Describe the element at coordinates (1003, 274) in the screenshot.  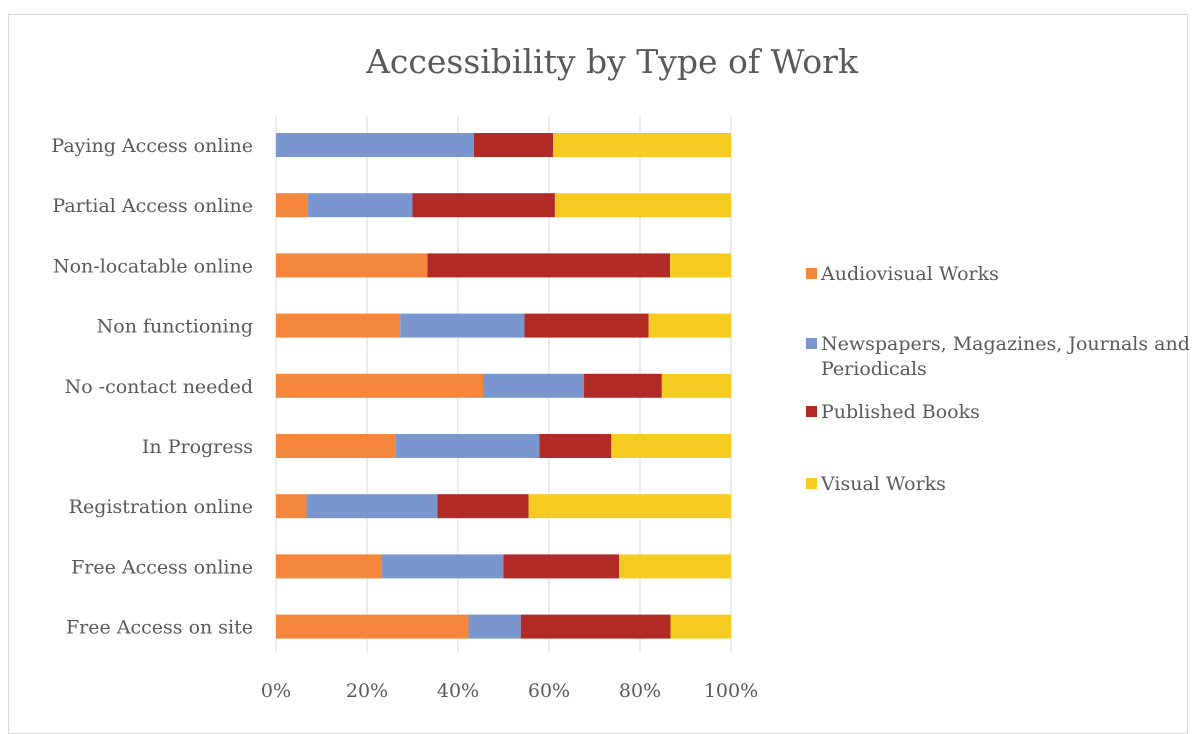
I see `legend-item: Audiovisual Works` at that location.